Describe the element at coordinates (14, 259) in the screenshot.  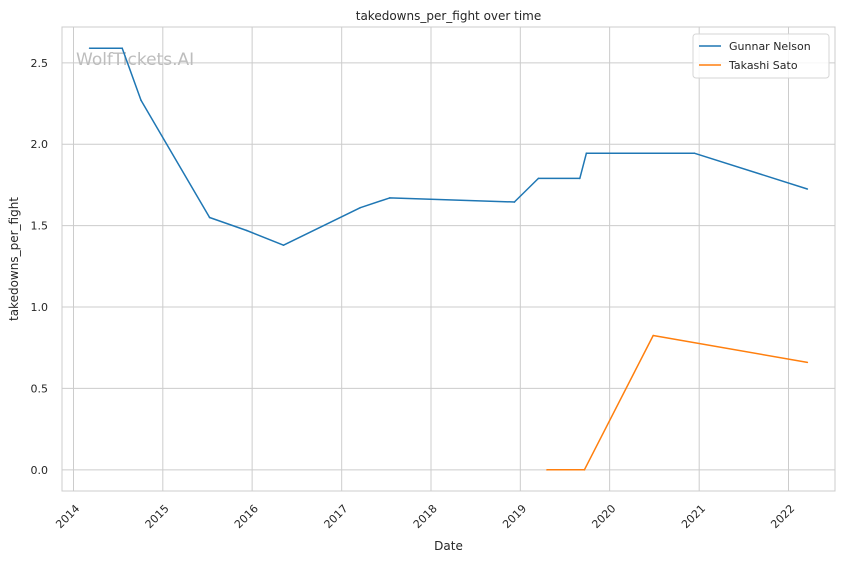
I see `y-axis-label: takedowns_per_fight` at that location.